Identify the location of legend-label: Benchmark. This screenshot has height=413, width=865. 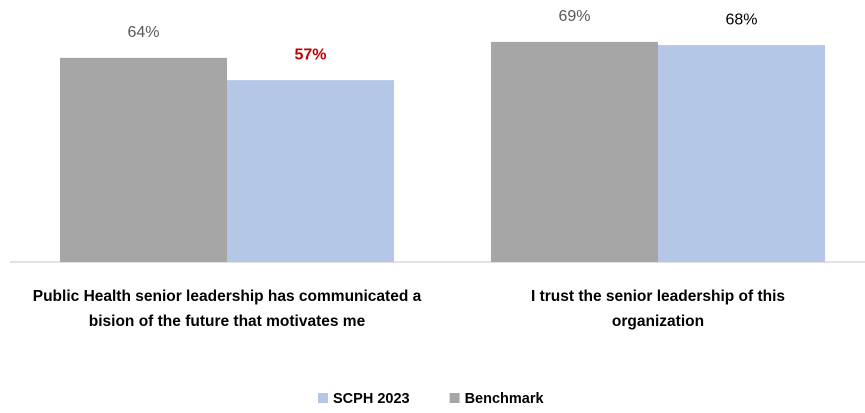
(505, 399).